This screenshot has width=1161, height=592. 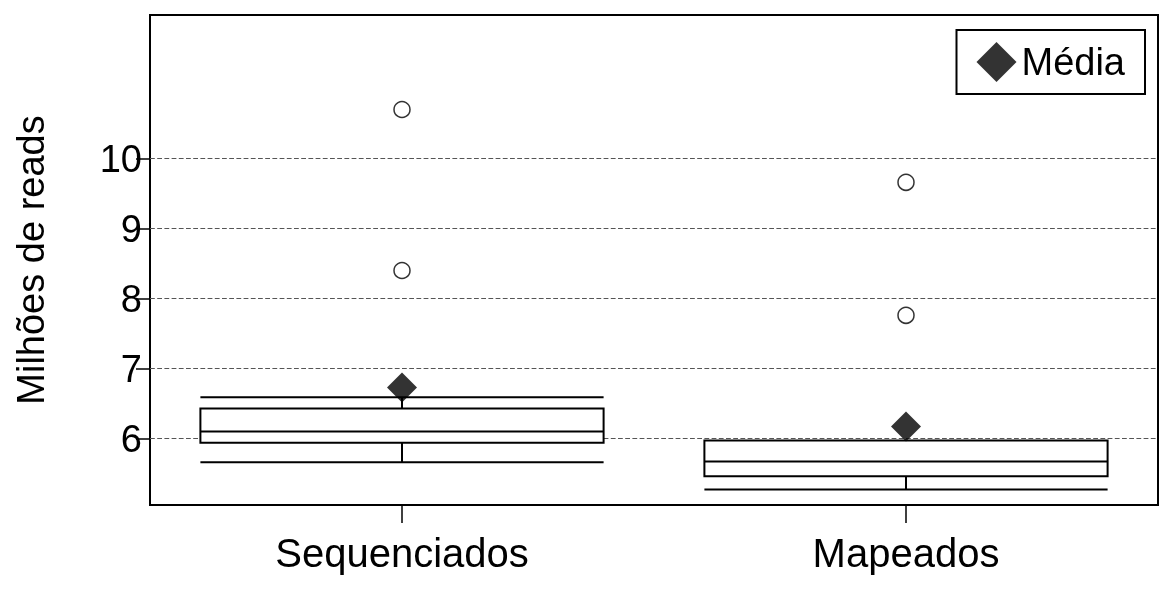 What do you see at coordinates (131, 438) in the screenshot?
I see `y-tick-label: 6` at bounding box center [131, 438].